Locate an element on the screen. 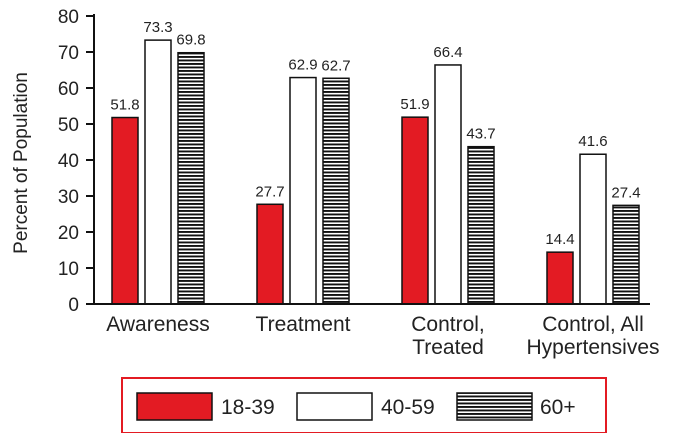 This screenshot has height=433, width=673. category-label: Awareness is located at coordinates (158, 324).